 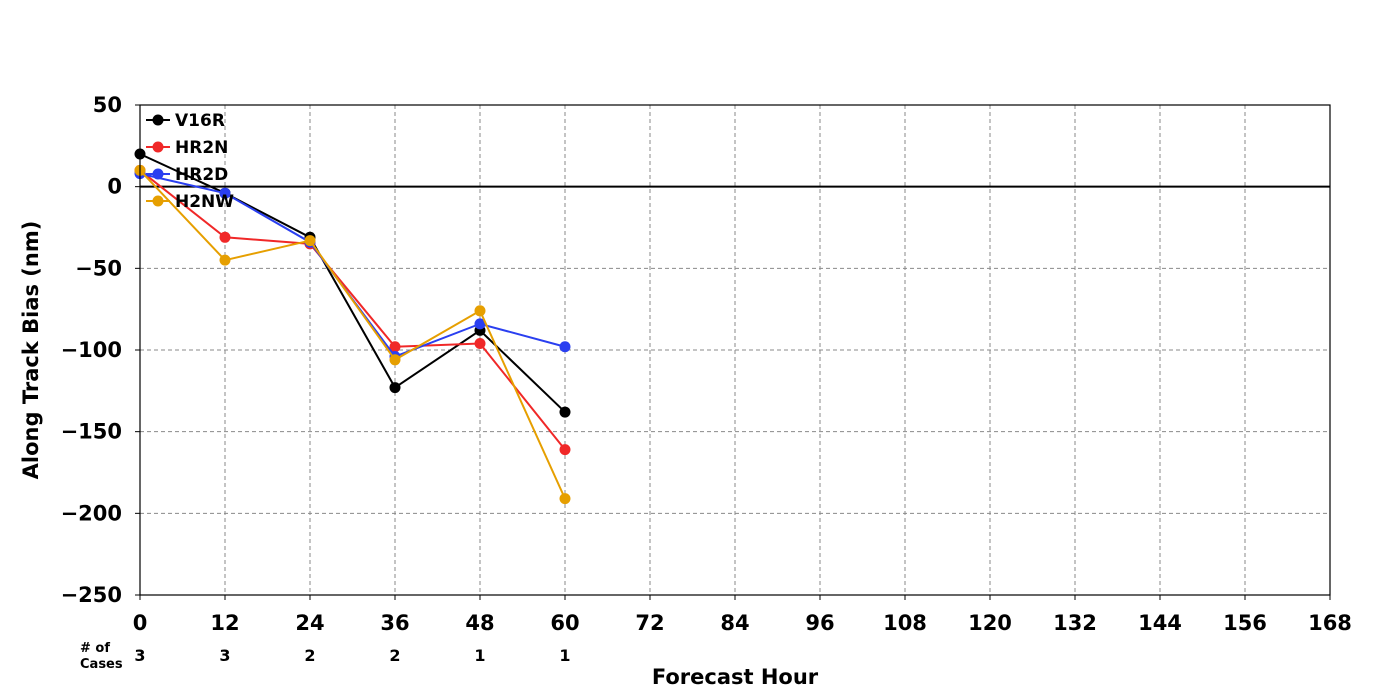 What do you see at coordinates (140, 623) in the screenshot?
I see `x-tick-label: 0` at bounding box center [140, 623].